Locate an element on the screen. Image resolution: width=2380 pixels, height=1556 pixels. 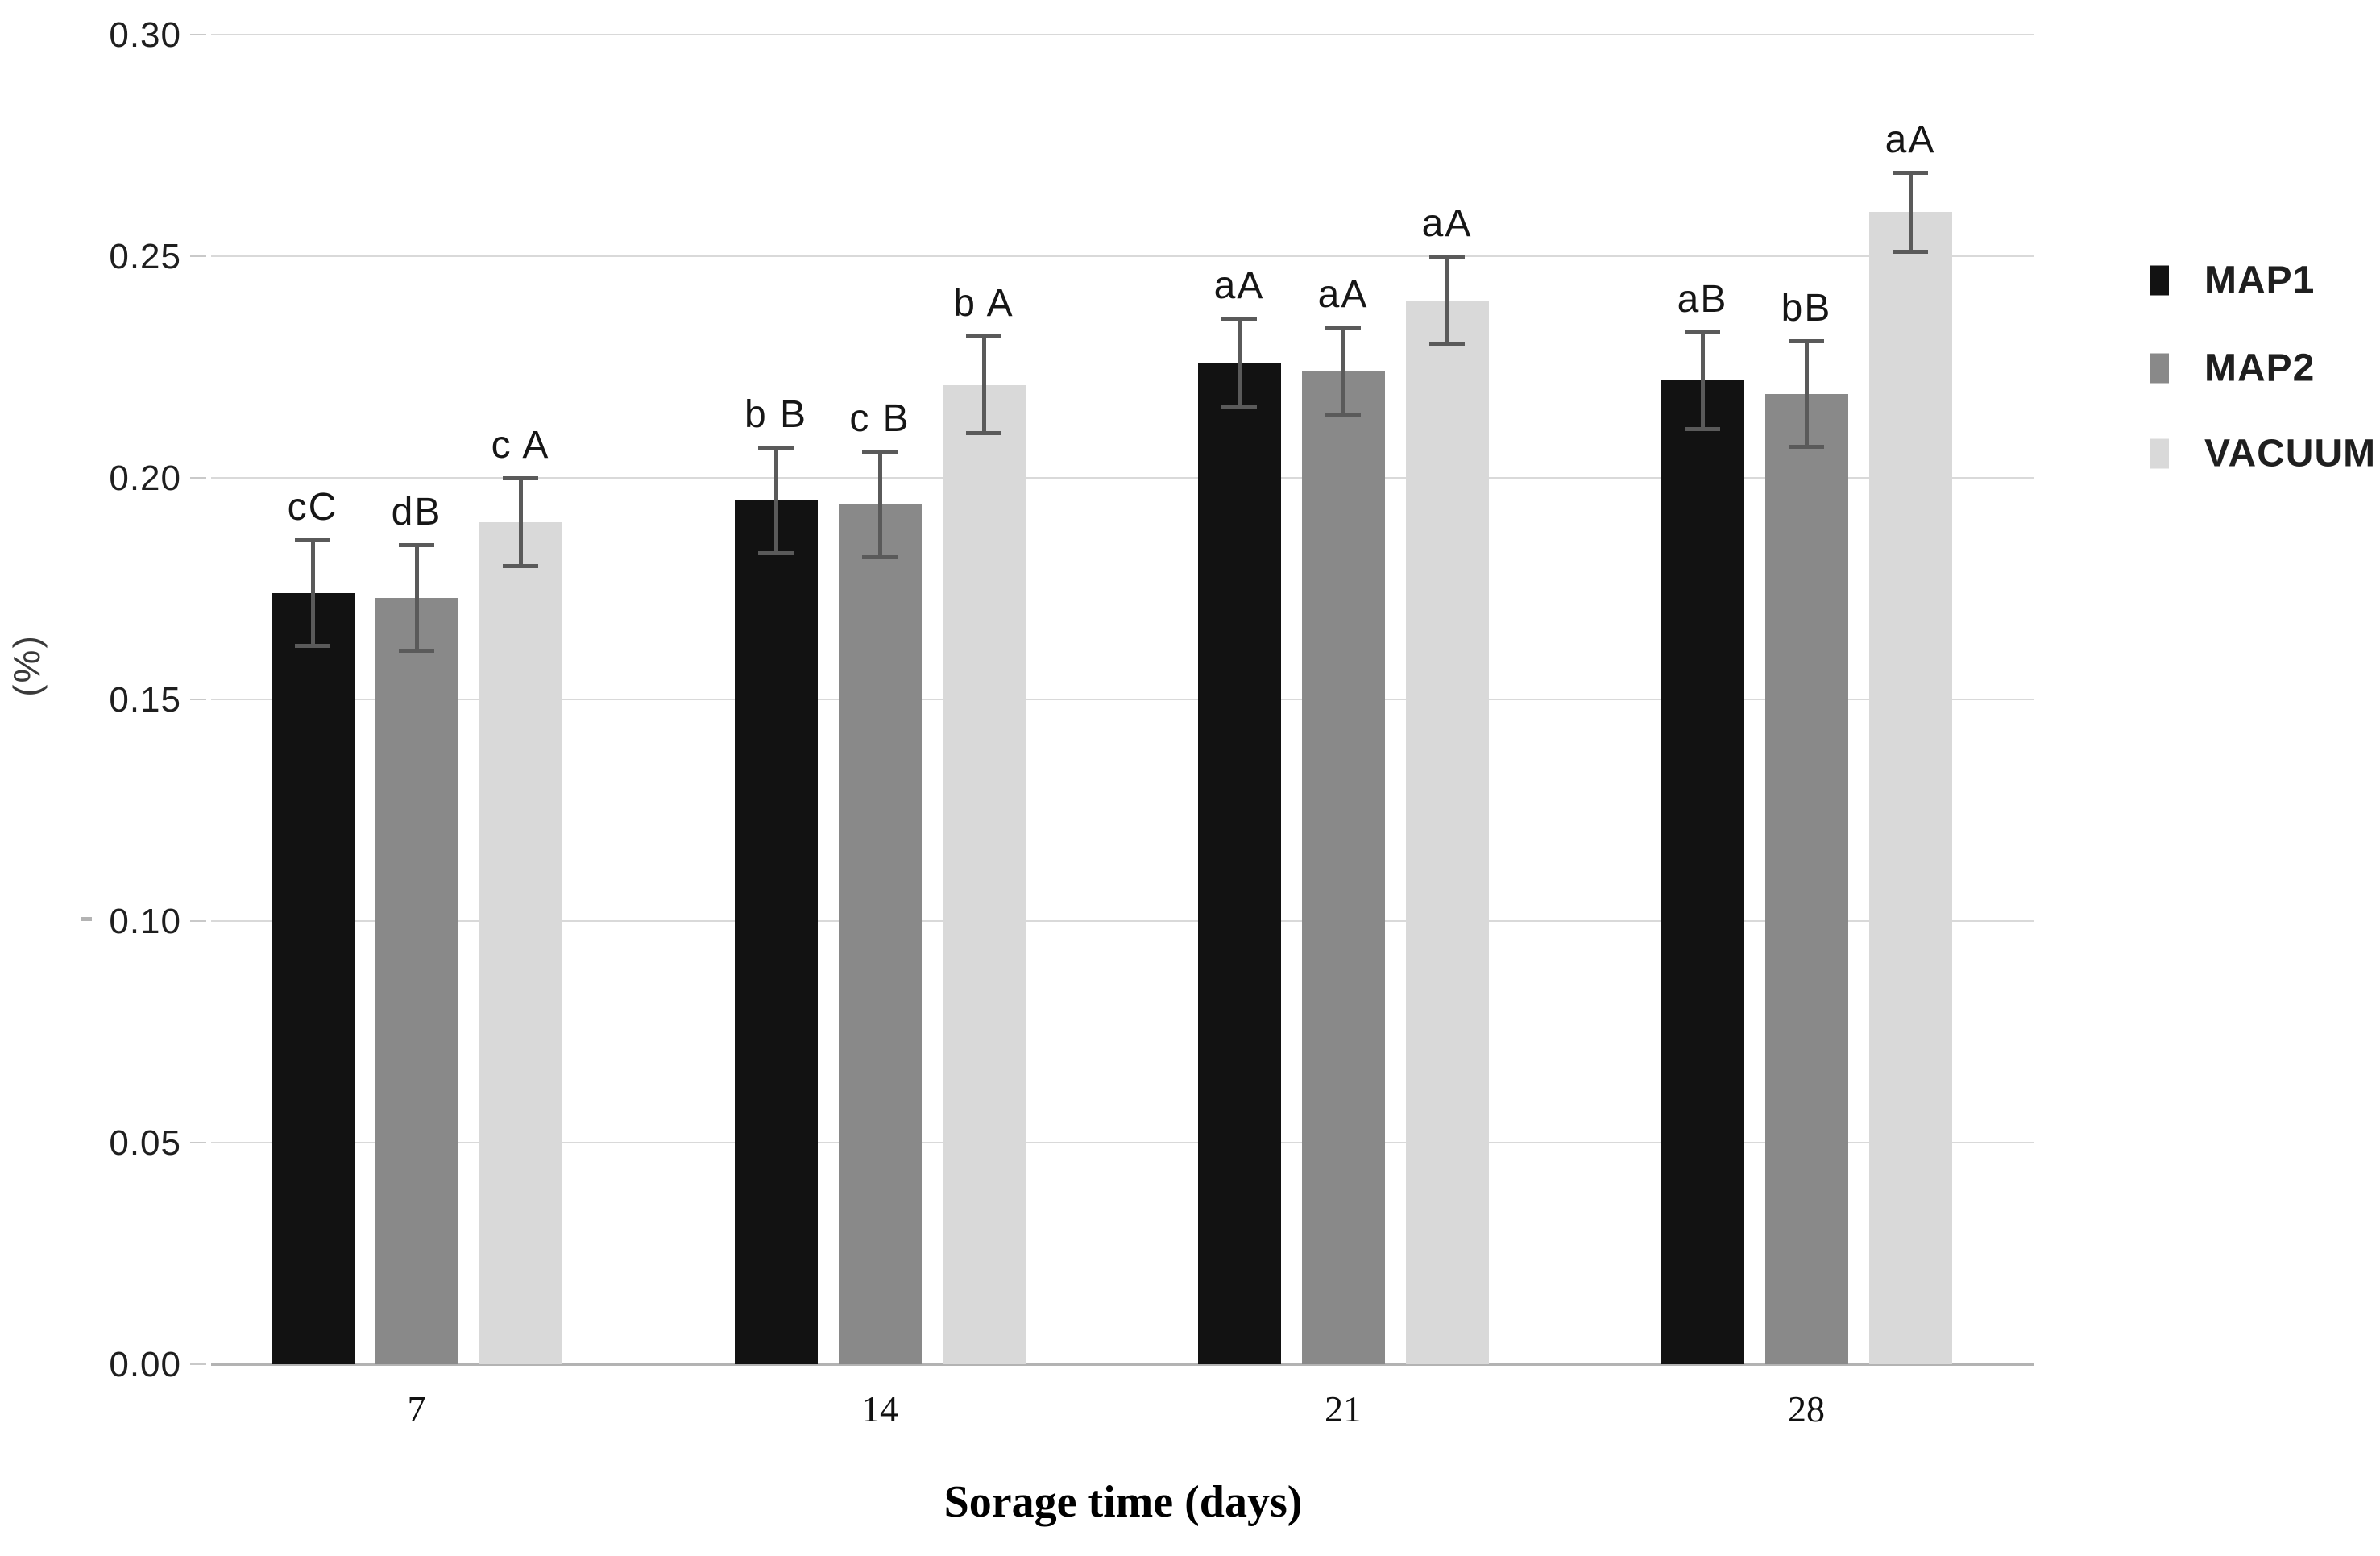
bar-annotation: dB is located at coordinates (417, 512).